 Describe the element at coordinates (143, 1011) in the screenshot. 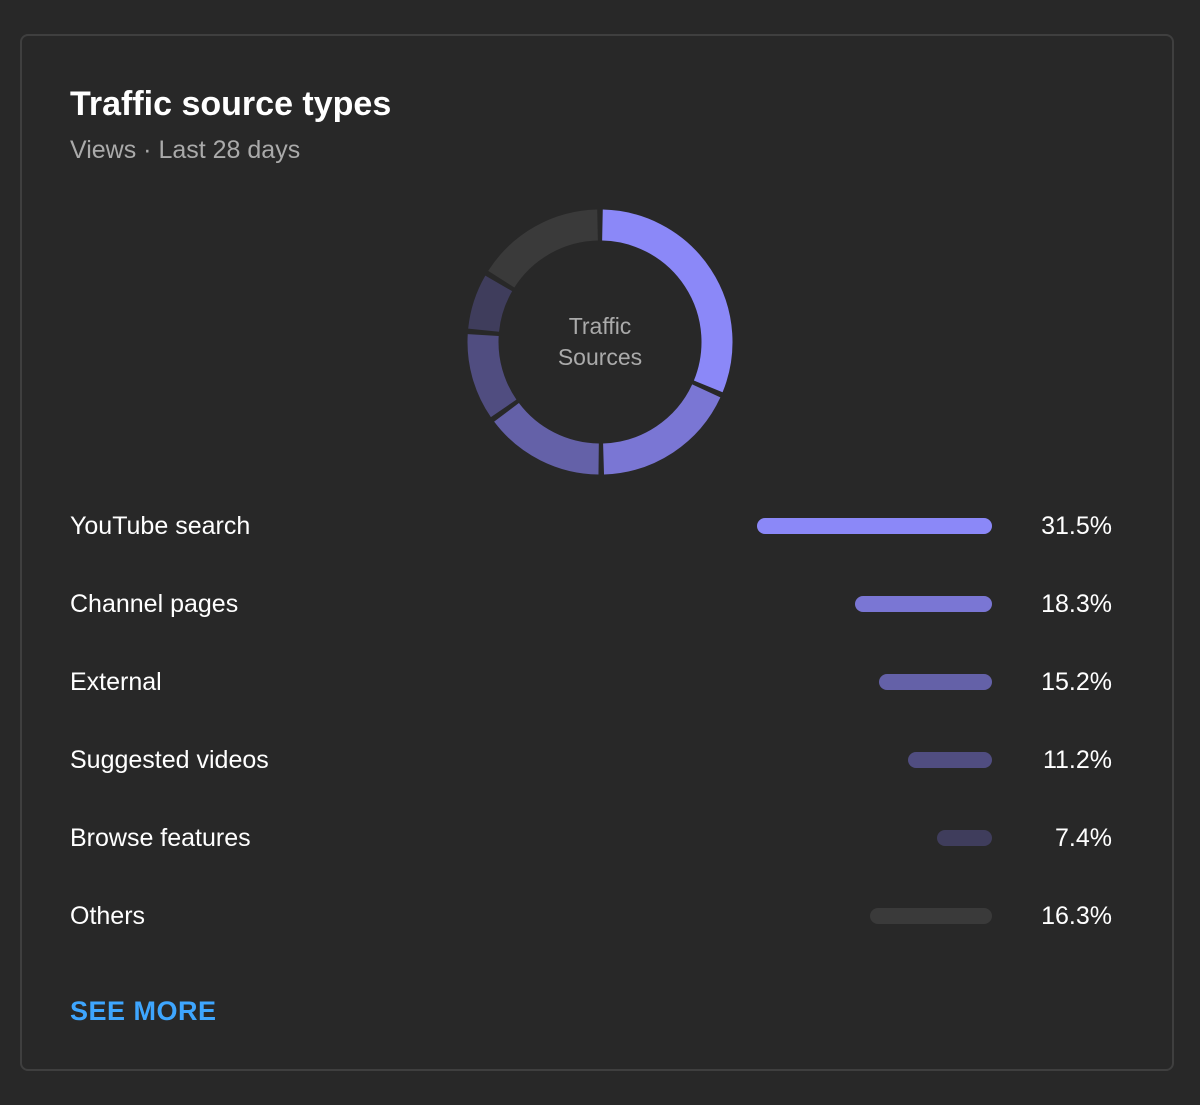

I see `see-more-link: SEE MORE` at that location.